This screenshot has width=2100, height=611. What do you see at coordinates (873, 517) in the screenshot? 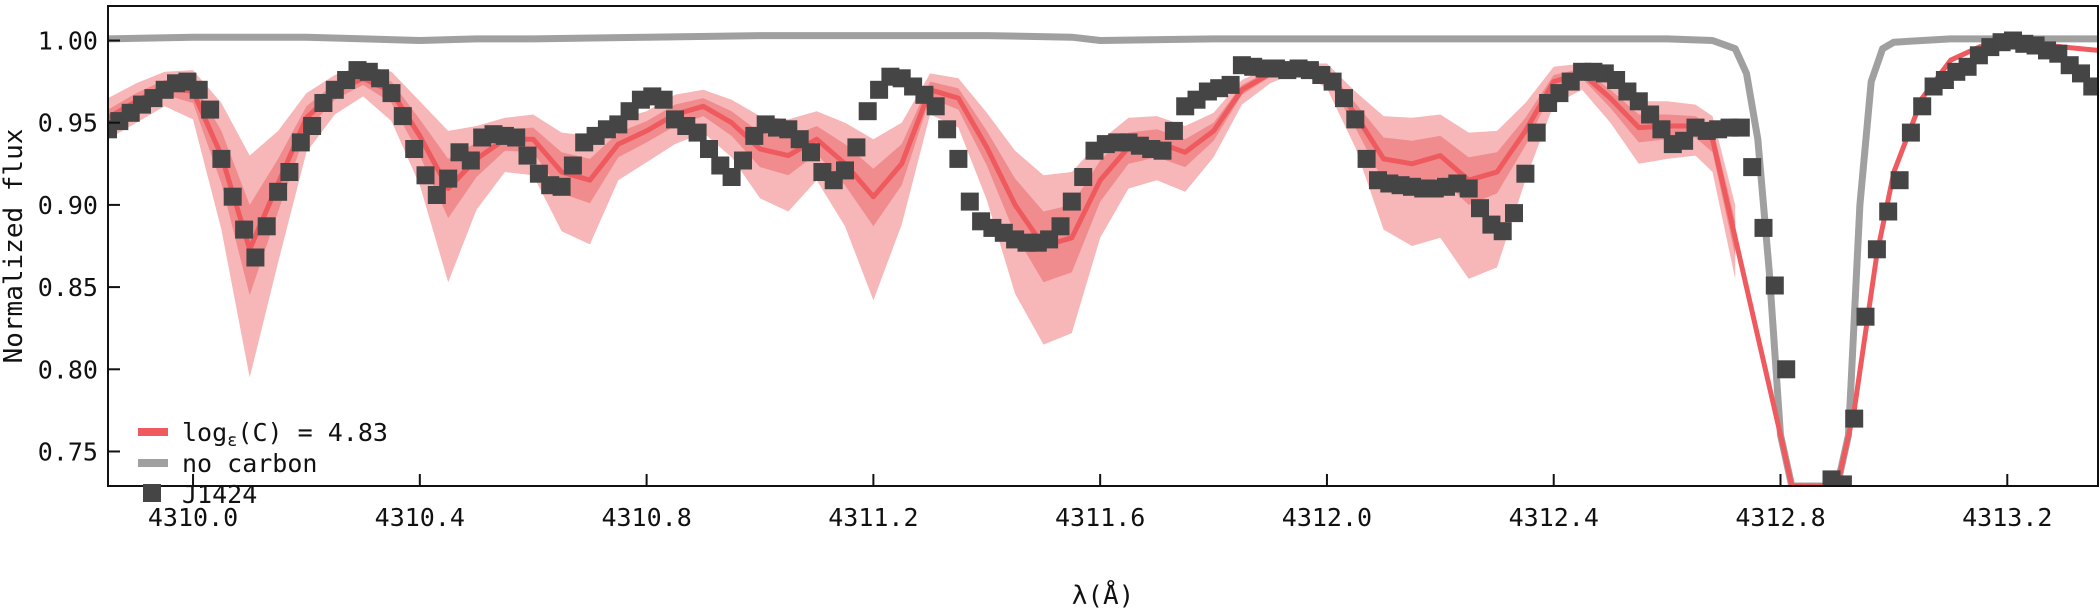
I see `x-tick-label: 4311.2` at bounding box center [873, 517].